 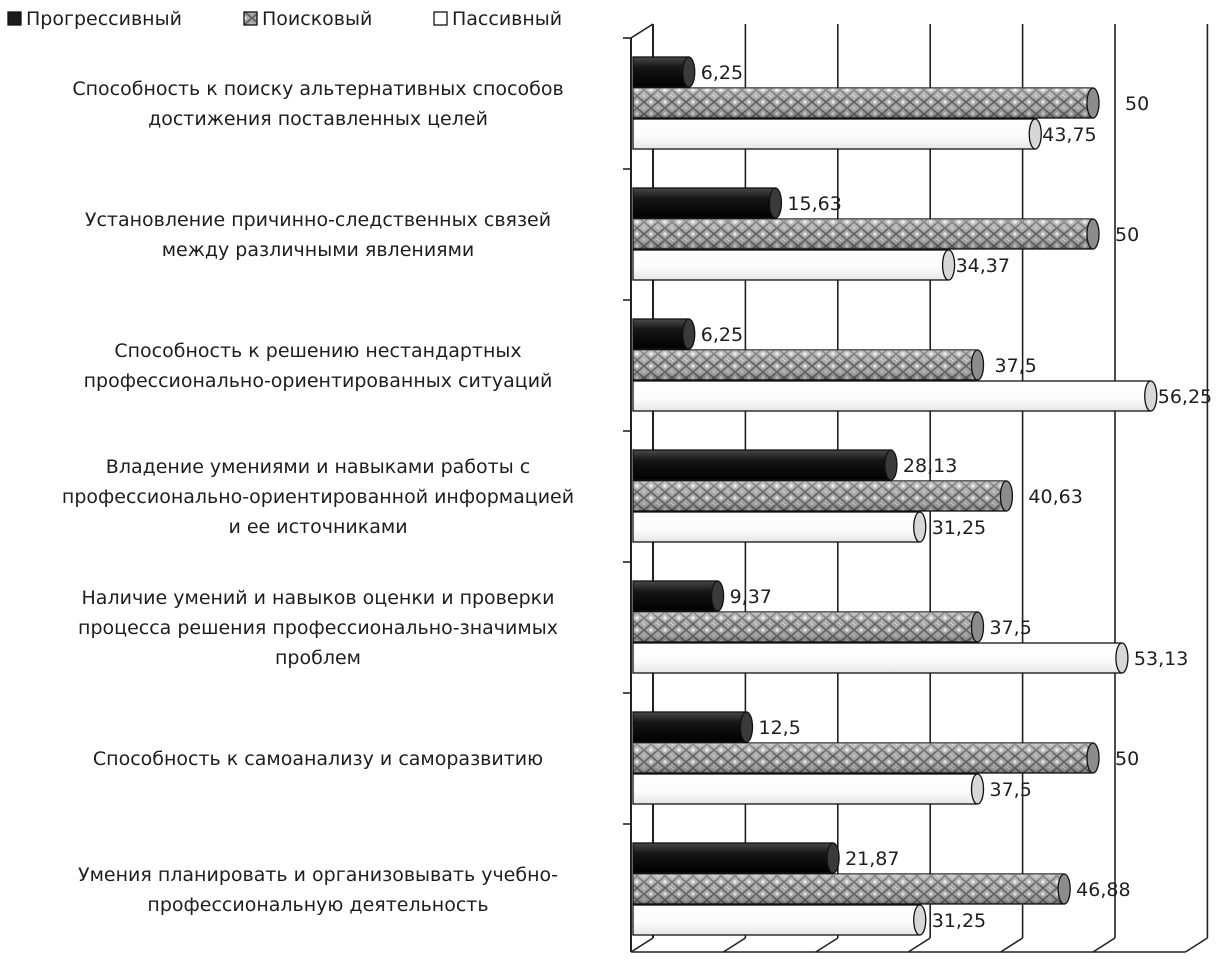 I want to click on data-label: 15,63, so click(x=814, y=204).